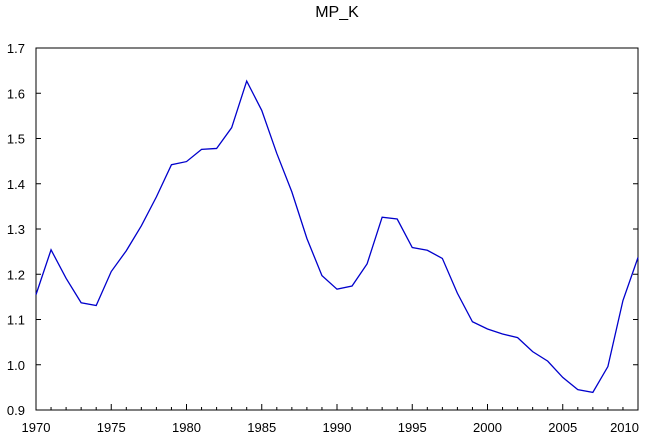 The width and height of the screenshot is (656, 442). I want to click on x-tick-label: 1985, so click(261, 427).